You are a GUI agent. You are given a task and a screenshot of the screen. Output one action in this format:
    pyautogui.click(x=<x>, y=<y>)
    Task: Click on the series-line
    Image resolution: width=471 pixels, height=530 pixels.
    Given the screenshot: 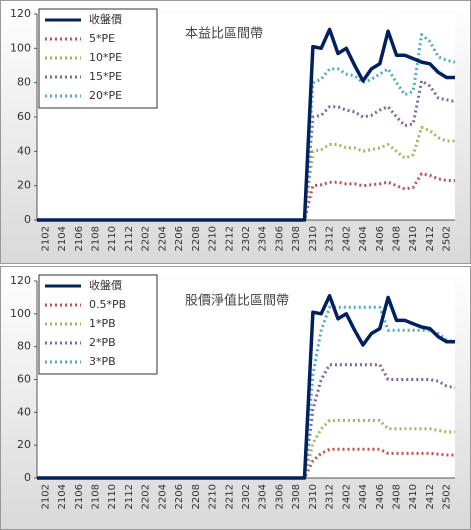 What is the action you would take?
    pyautogui.click(x=246, y=197)
    